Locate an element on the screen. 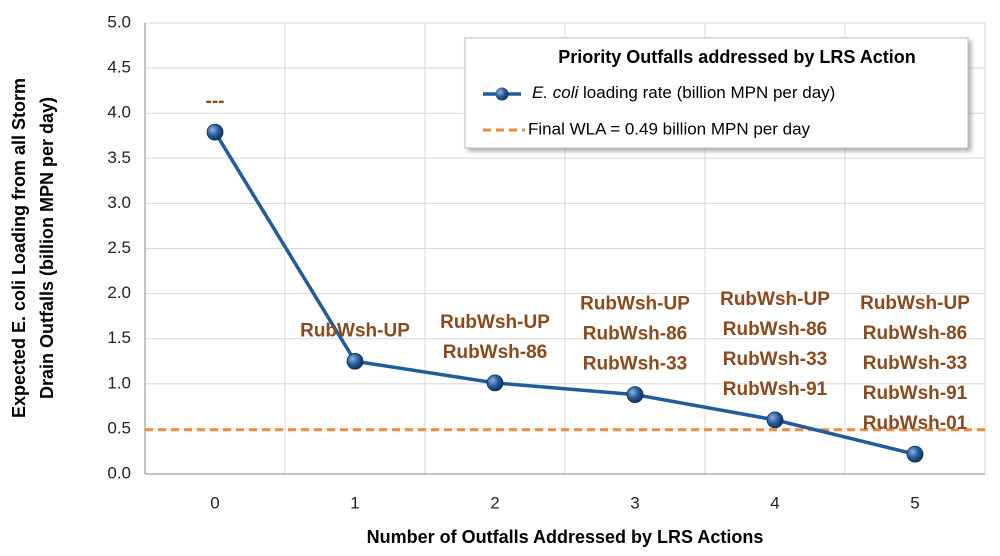 The width and height of the screenshot is (1000, 556). y-tick-label: 5.0 is located at coordinates (119, 21).